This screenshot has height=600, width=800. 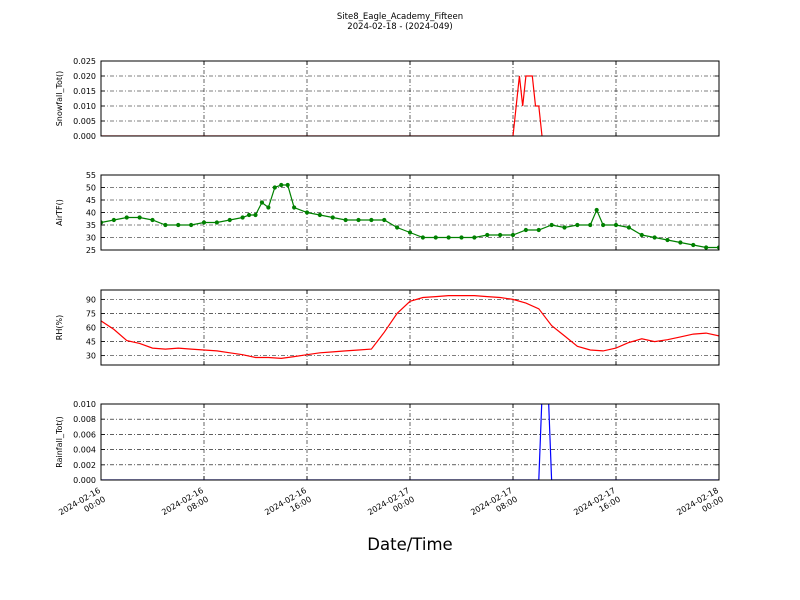 What do you see at coordinates (84, 121) in the screenshot?
I see `y-tick-label: 0.005` at bounding box center [84, 121].